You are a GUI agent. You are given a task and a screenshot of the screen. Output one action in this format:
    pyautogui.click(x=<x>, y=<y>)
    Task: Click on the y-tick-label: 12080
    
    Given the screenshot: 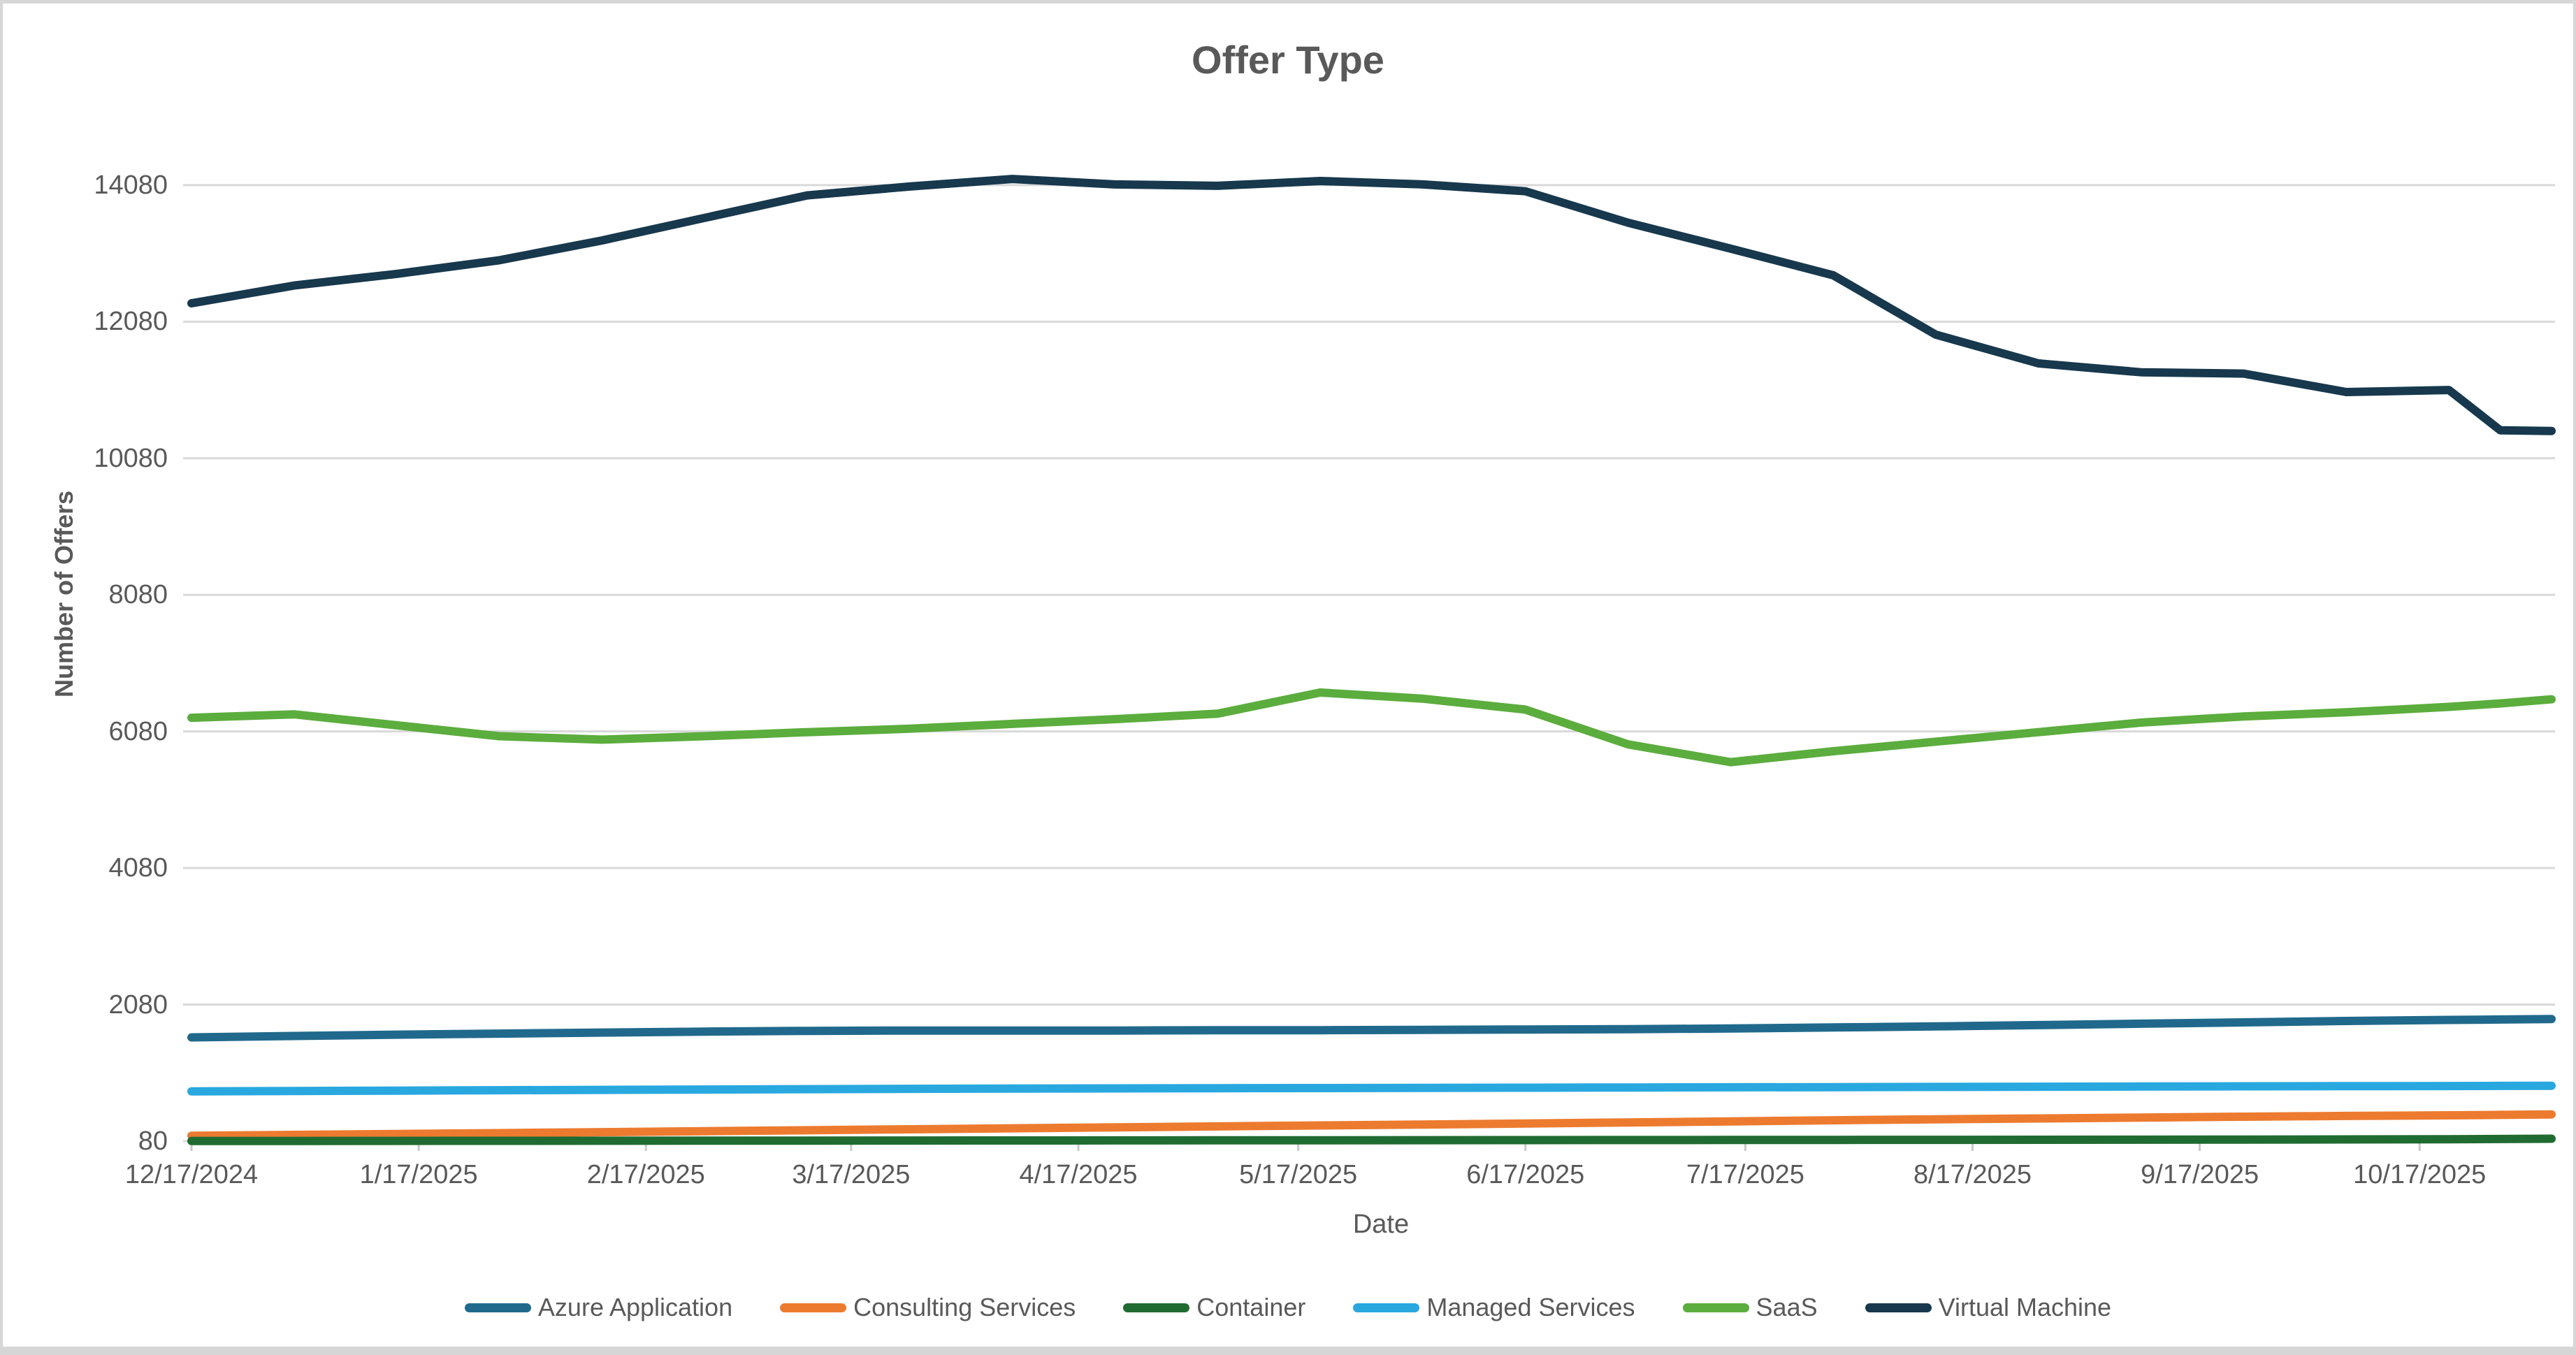 What is the action you would take?
    pyautogui.click(x=131, y=322)
    